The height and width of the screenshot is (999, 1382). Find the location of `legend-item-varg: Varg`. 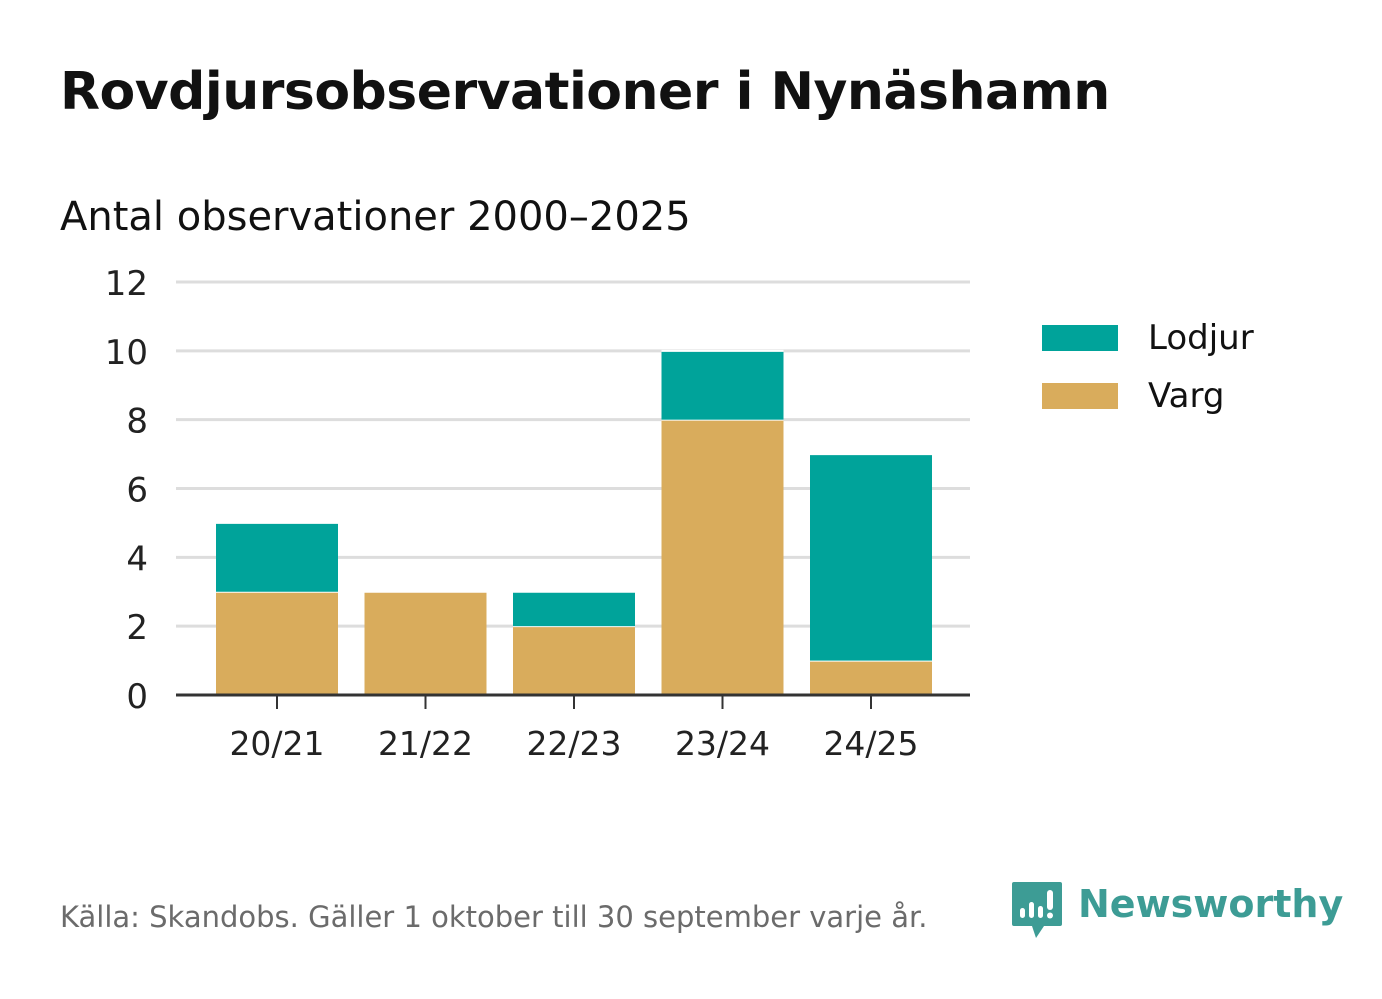

legend-item-varg: Varg is located at coordinates (1148, 396).